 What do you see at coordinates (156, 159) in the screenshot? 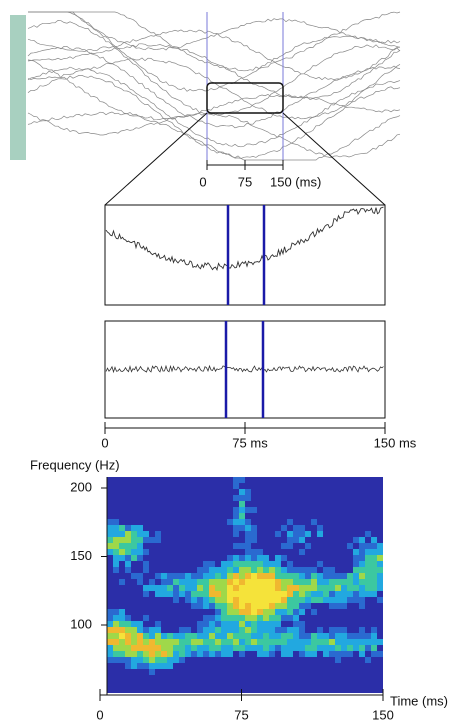
I see `zoom-line` at bounding box center [156, 159].